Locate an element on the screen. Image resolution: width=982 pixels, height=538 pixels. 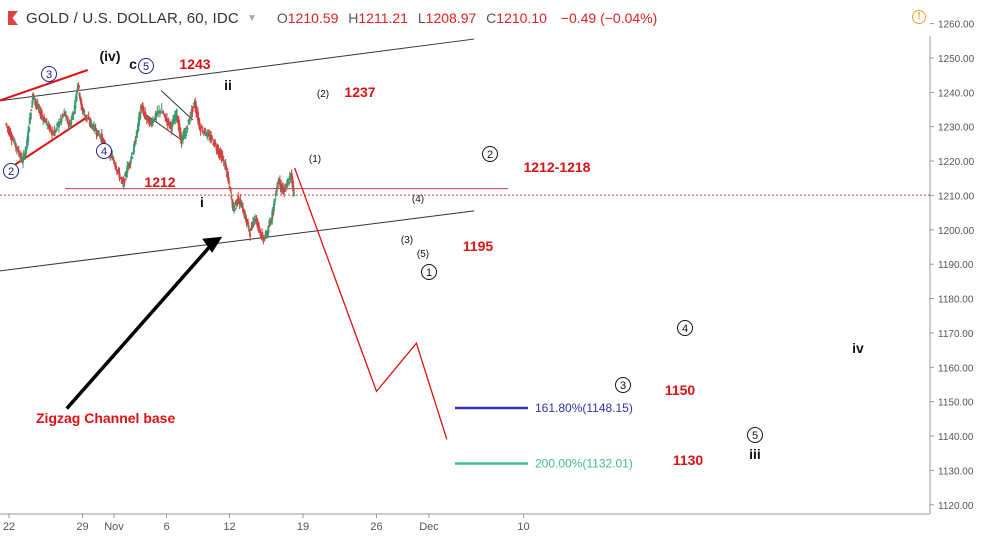
y-tick-label: 1210.00 is located at coordinates (956, 196).